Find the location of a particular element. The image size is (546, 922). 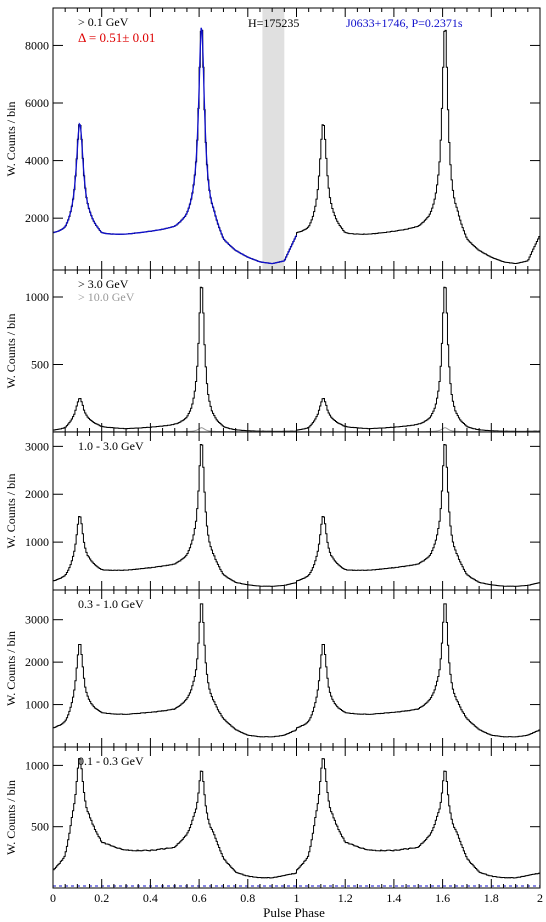

offpulse-band is located at coordinates (273, 139).